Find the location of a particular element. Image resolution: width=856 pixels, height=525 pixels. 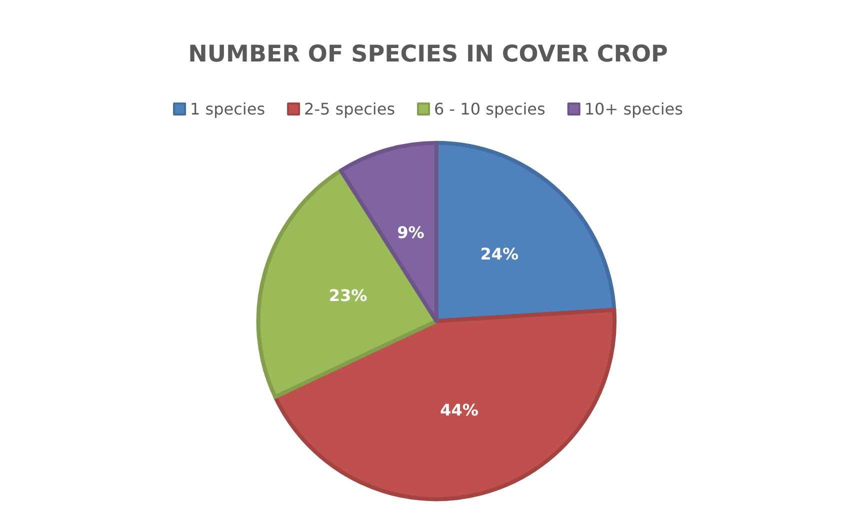

legend-label: 1 species is located at coordinates (228, 109).